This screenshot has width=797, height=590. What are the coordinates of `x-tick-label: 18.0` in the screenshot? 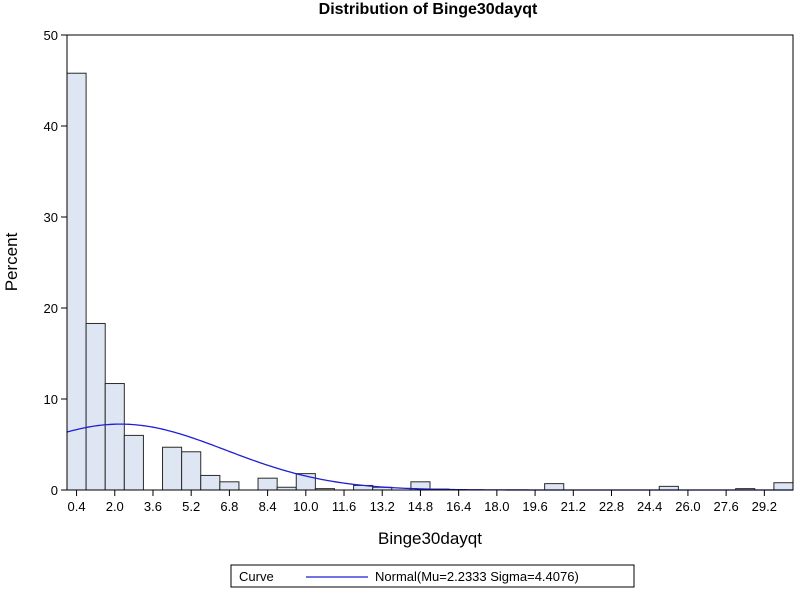 It's located at (496, 506).